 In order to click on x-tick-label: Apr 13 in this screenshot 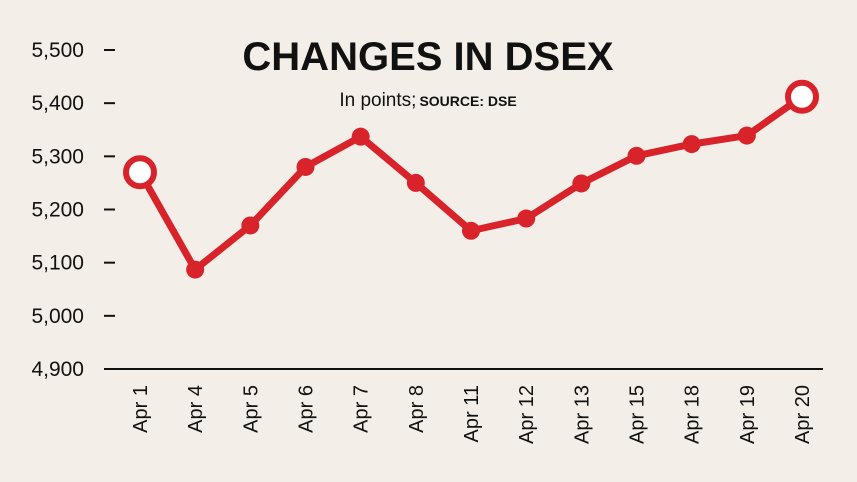, I will do `click(582, 414)`.